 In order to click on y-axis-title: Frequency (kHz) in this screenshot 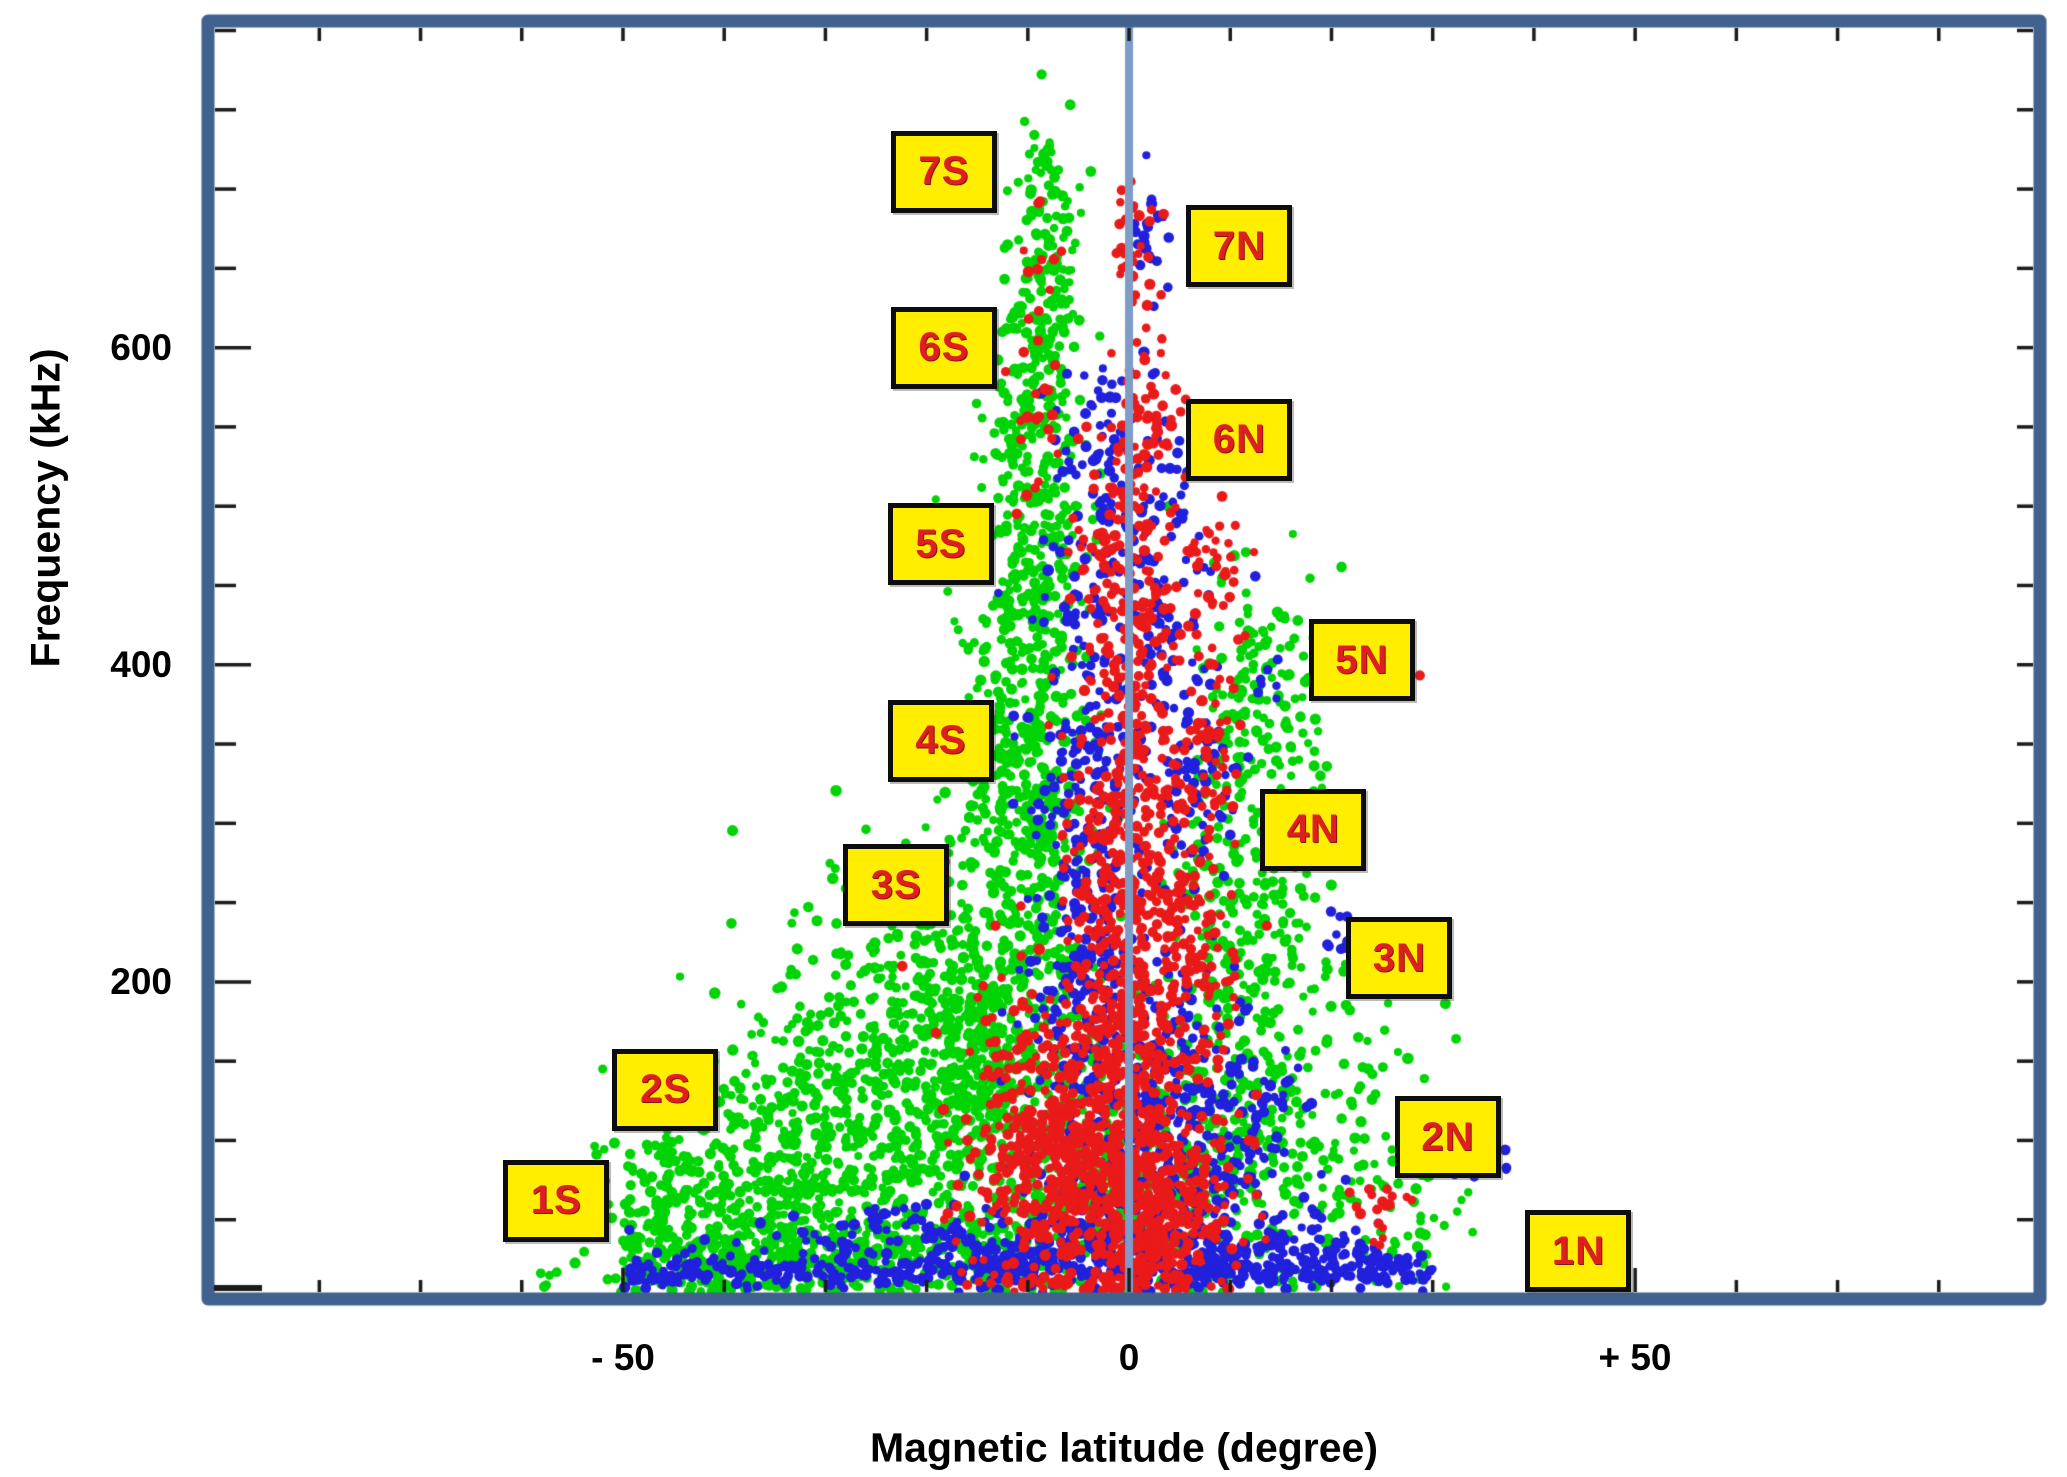, I will do `click(45, 508)`.